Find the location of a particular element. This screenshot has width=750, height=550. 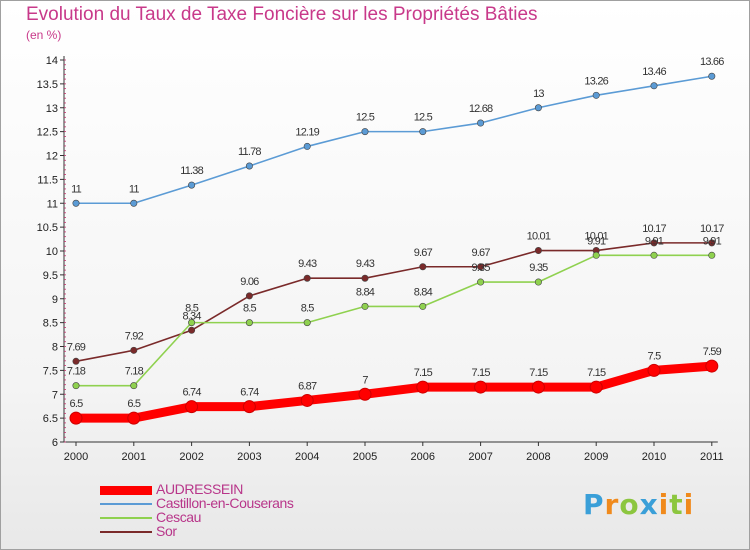

data-label: 7 is located at coordinates (365, 380).